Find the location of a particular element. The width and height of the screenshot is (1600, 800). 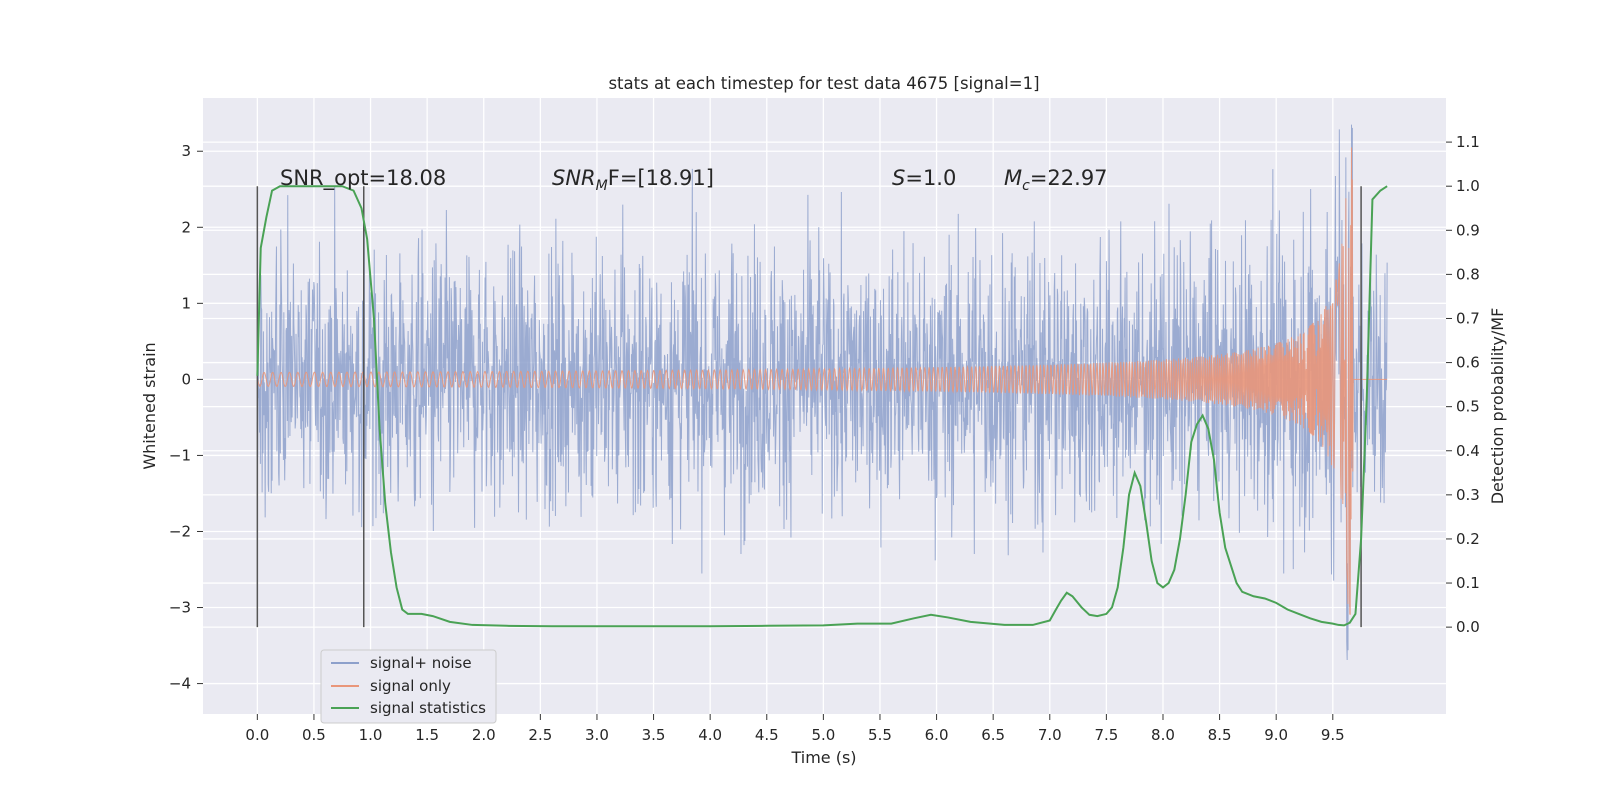

legend-box is located at coordinates (408, 686).